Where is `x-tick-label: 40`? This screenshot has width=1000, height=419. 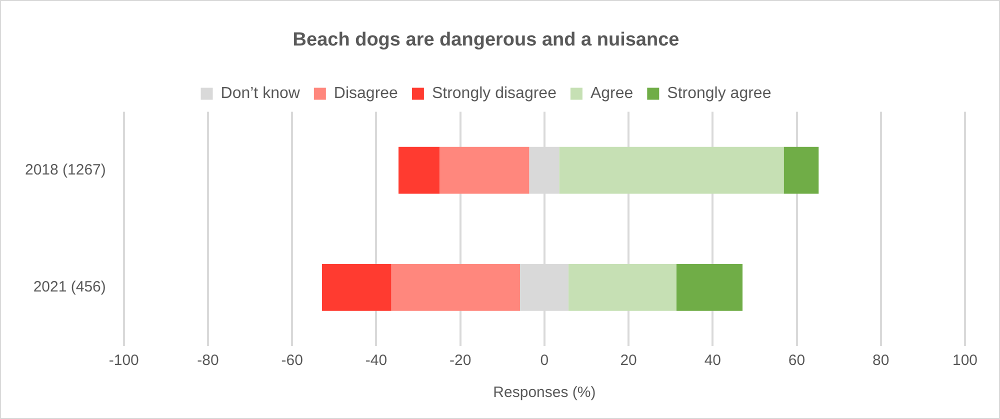
x-tick-label: 40 is located at coordinates (713, 361).